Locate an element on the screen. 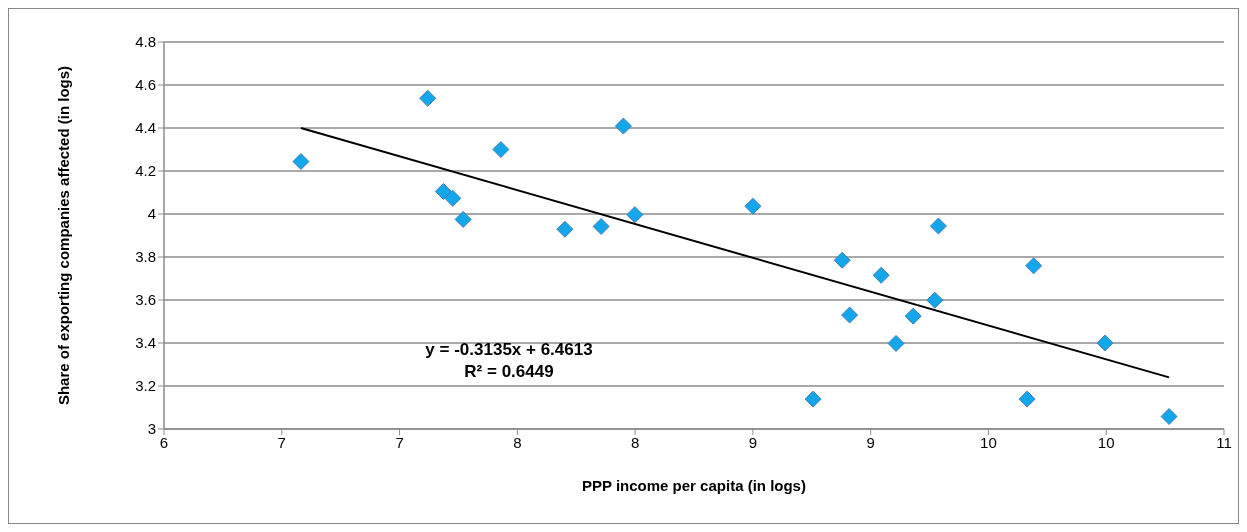  y-tick-label: 3.6 is located at coordinates (145, 300).